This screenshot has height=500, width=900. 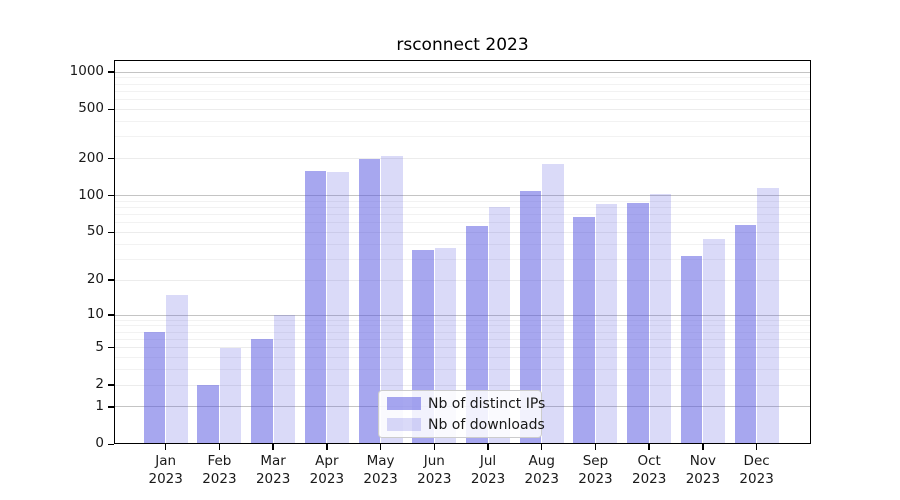 What do you see at coordinates (91, 157) in the screenshot?
I see `y-tick-label: 200` at bounding box center [91, 157].